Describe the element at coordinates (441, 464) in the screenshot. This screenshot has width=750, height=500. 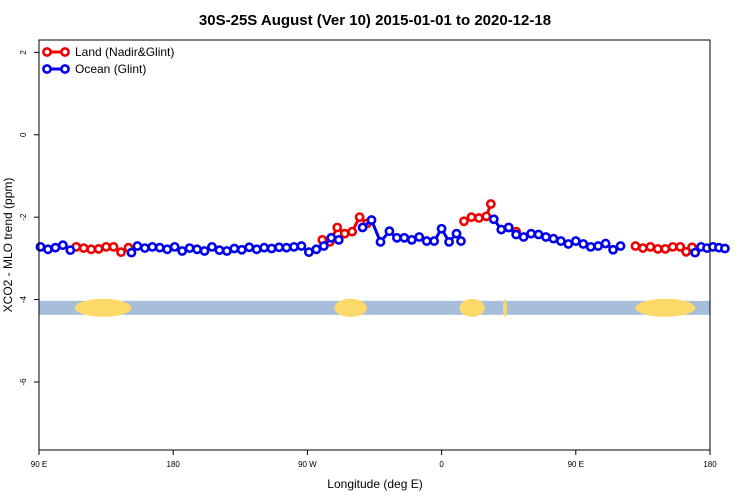
I see `x-tick-label: 0` at that location.